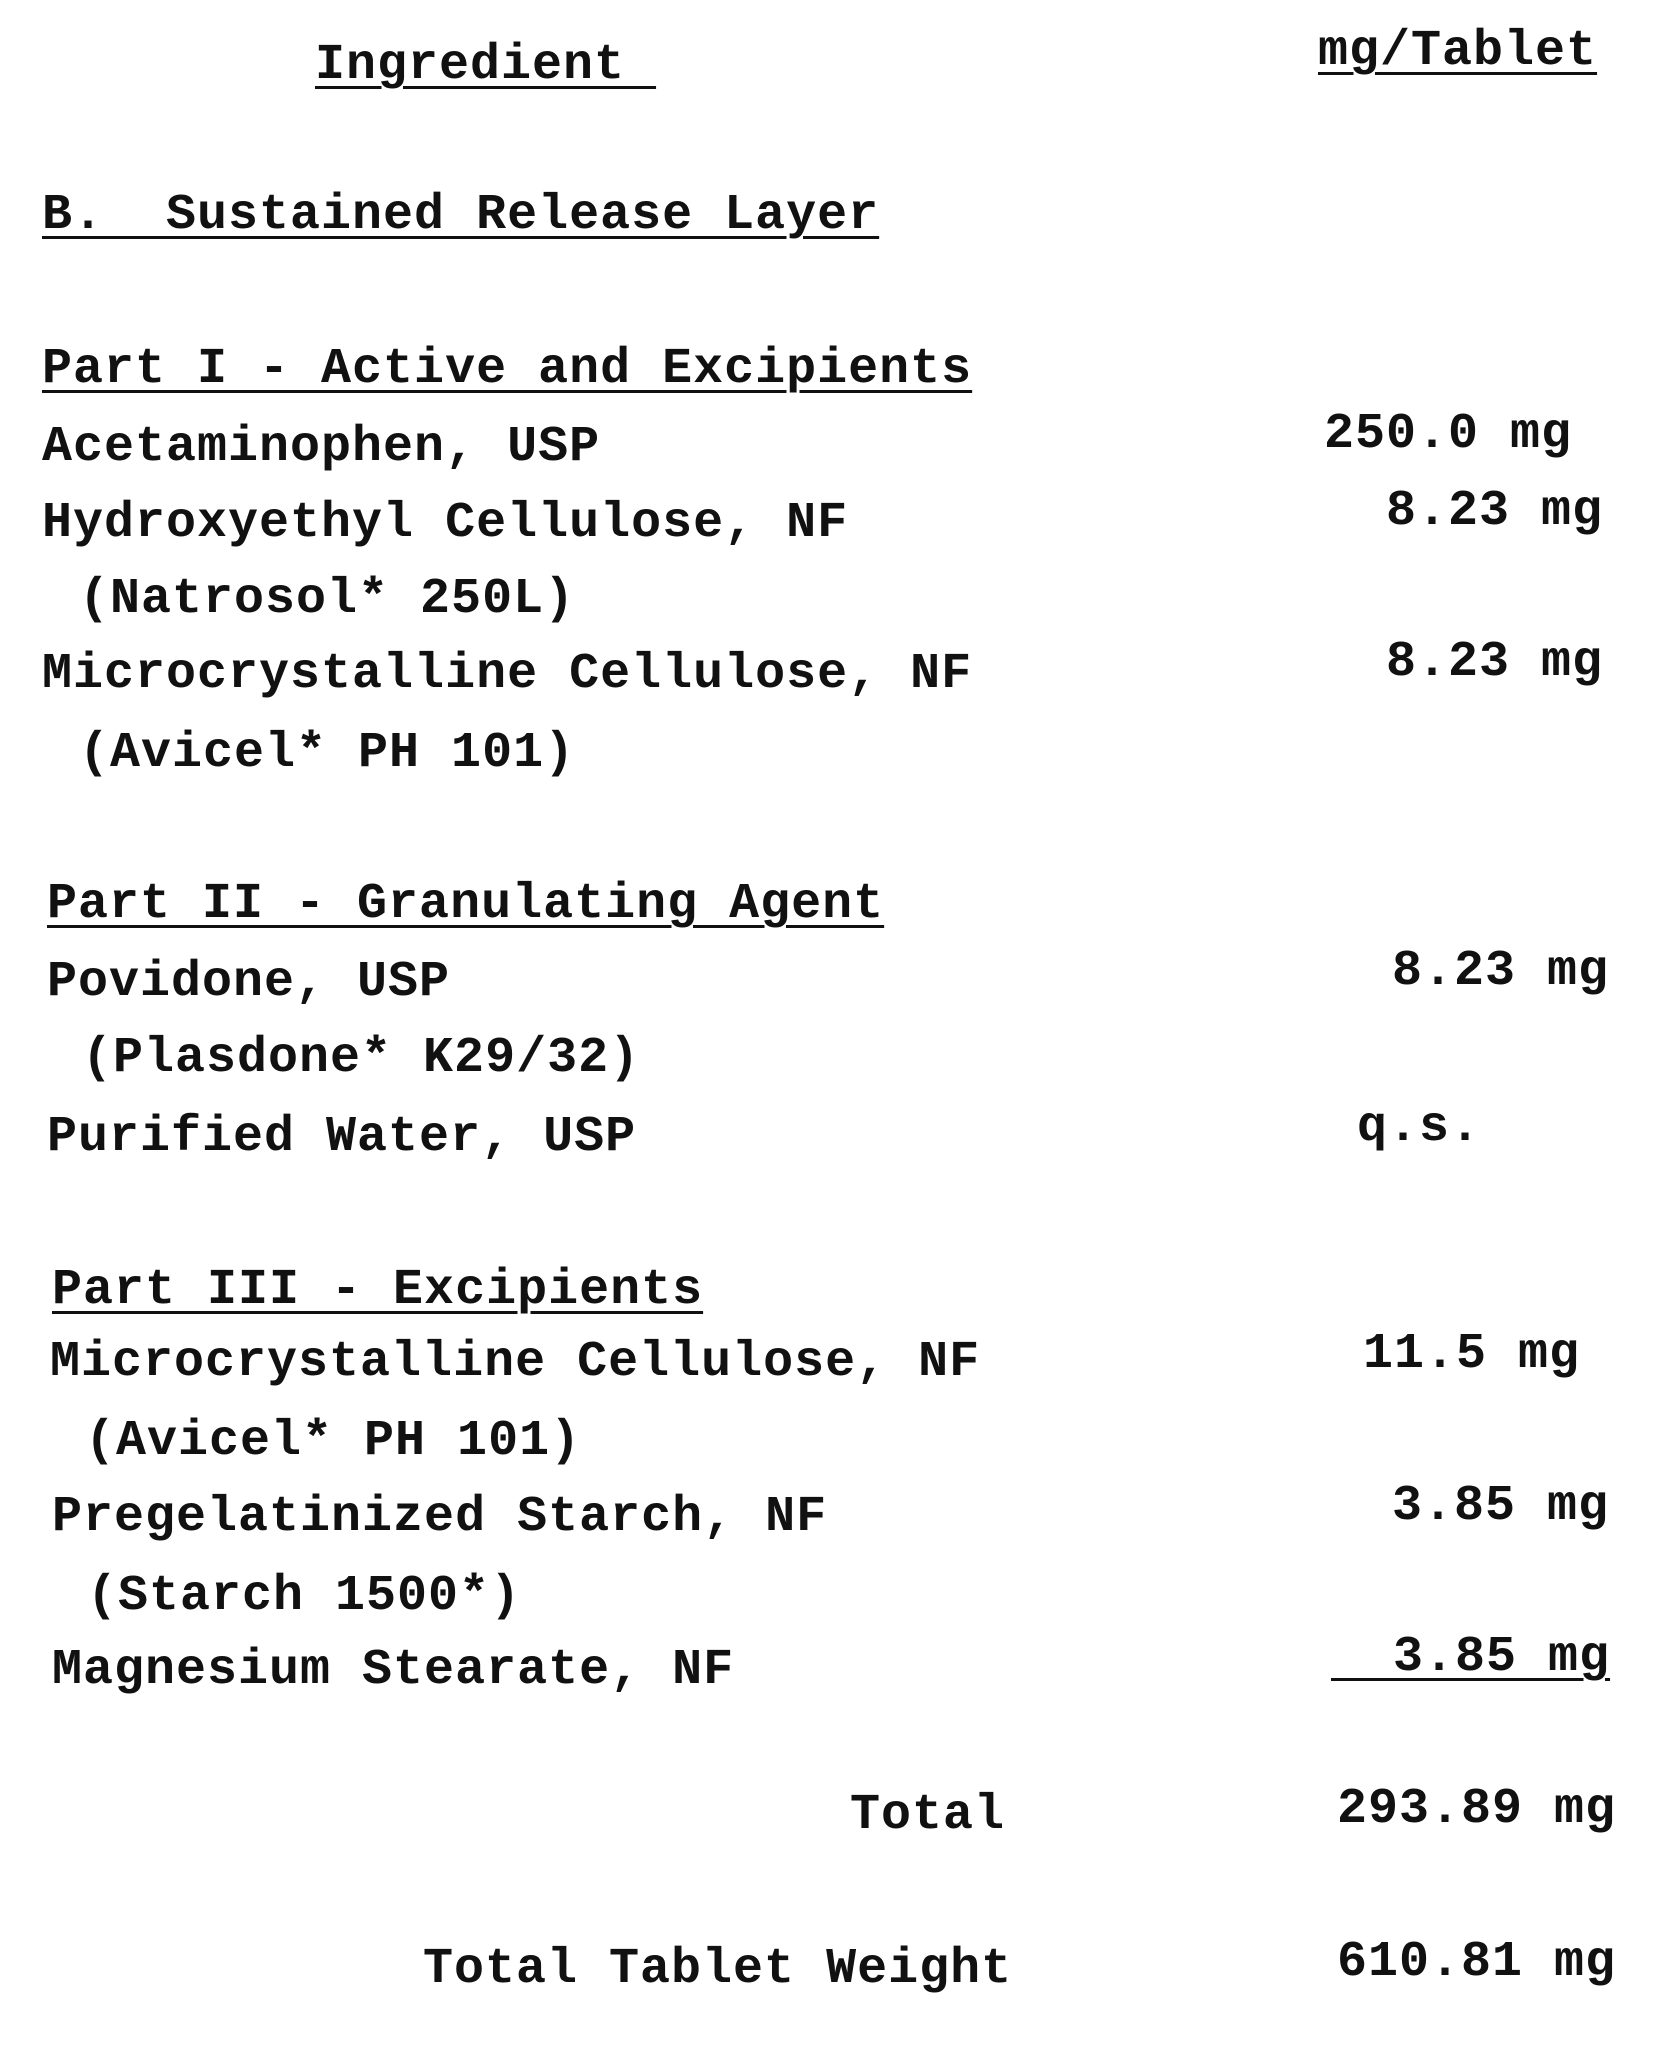 This screenshot has height=2051, width=1668. What do you see at coordinates (445, 524) in the screenshot?
I see `ingredient-name: Hydroxyethyl Cellulose, NF` at bounding box center [445, 524].